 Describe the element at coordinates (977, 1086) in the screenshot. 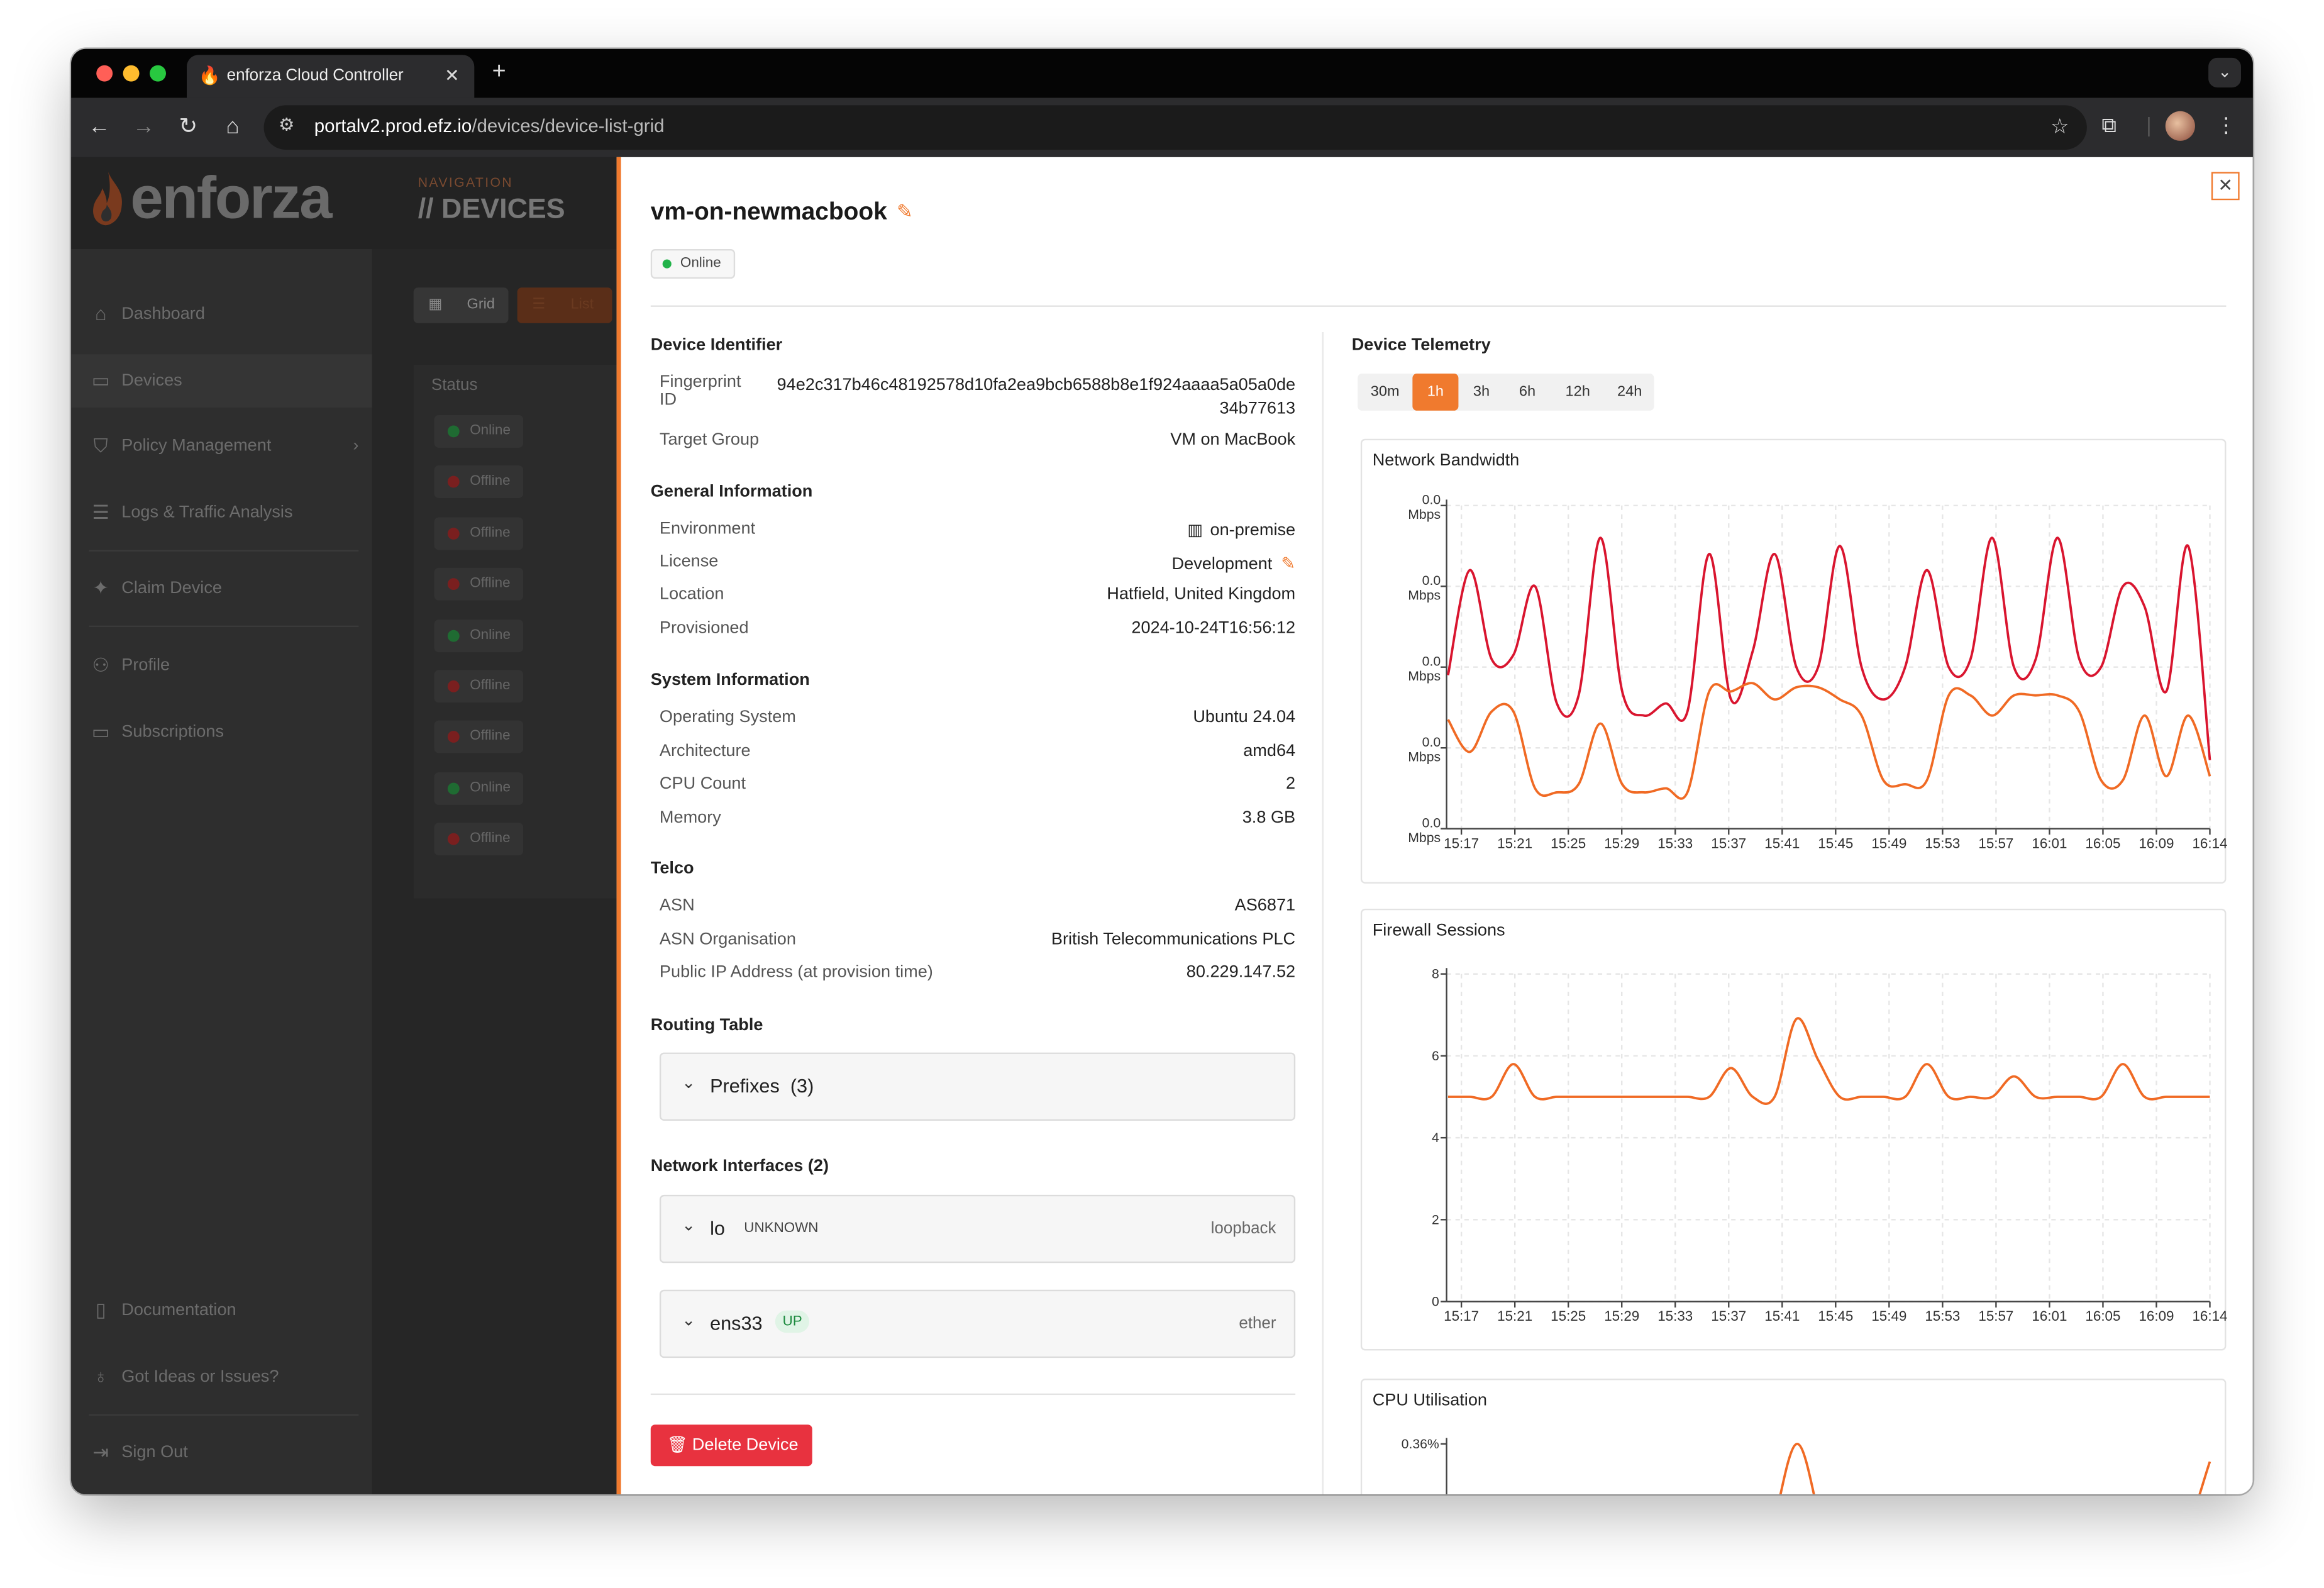

I see `prefixes-accordion: ⌄ Prefixes (3)` at that location.